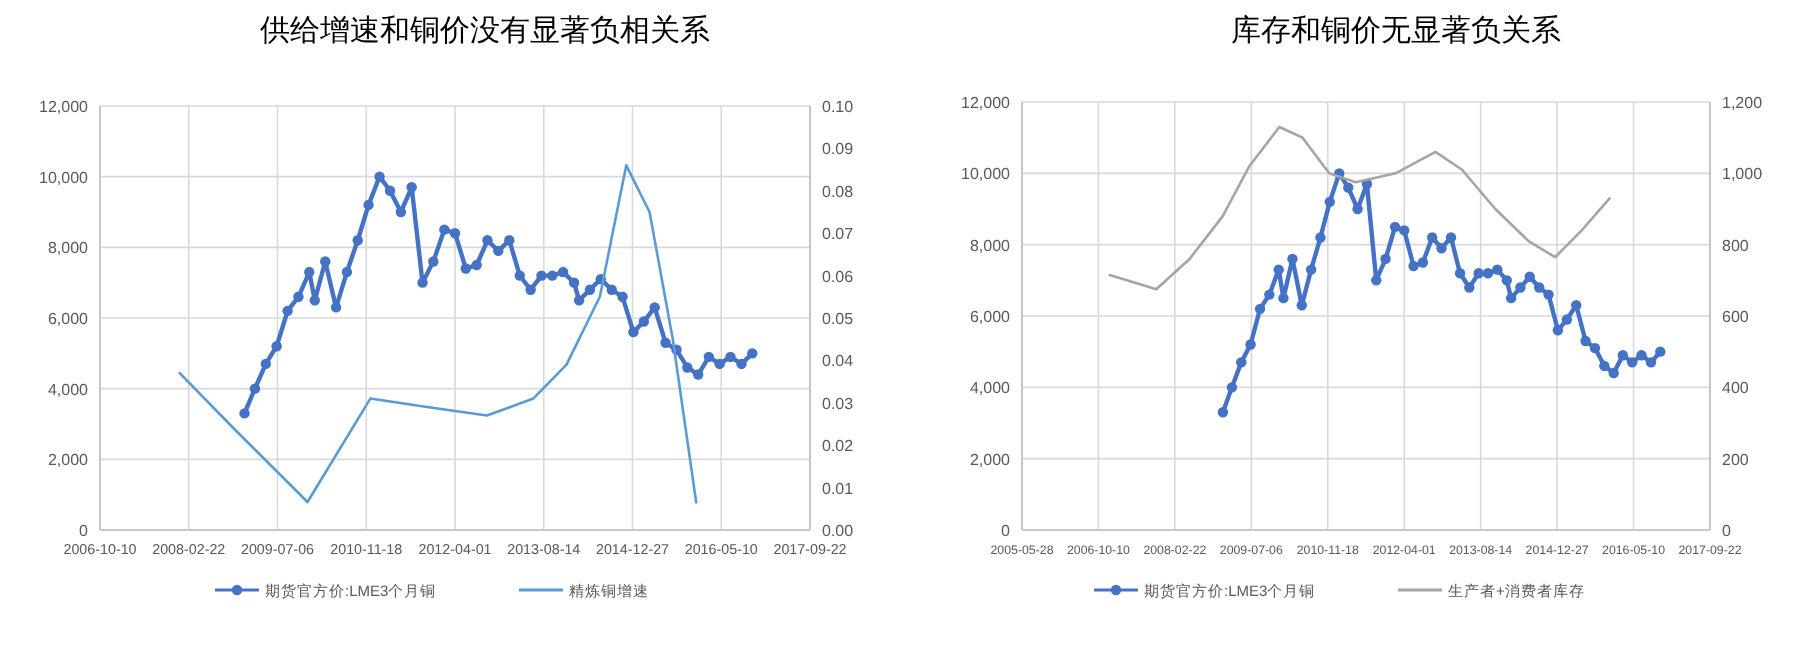 The image size is (1796, 658). I want to click on y2-tick-label: 0.06, so click(838, 276).